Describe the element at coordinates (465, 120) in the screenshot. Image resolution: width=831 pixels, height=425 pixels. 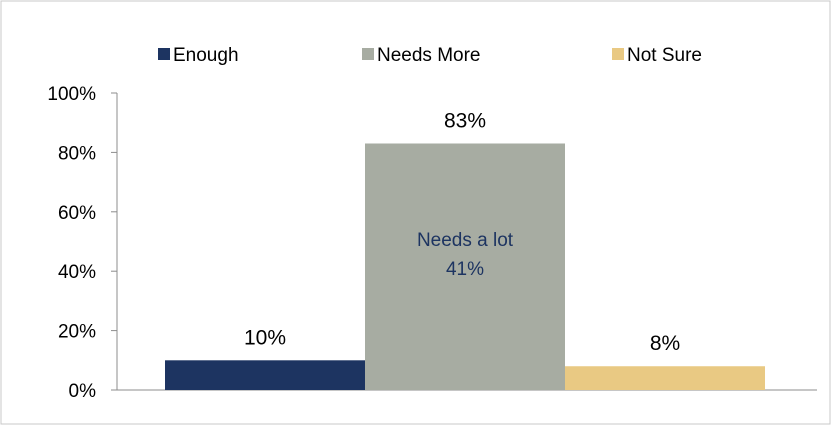
I see `data-label: 83%` at that location.